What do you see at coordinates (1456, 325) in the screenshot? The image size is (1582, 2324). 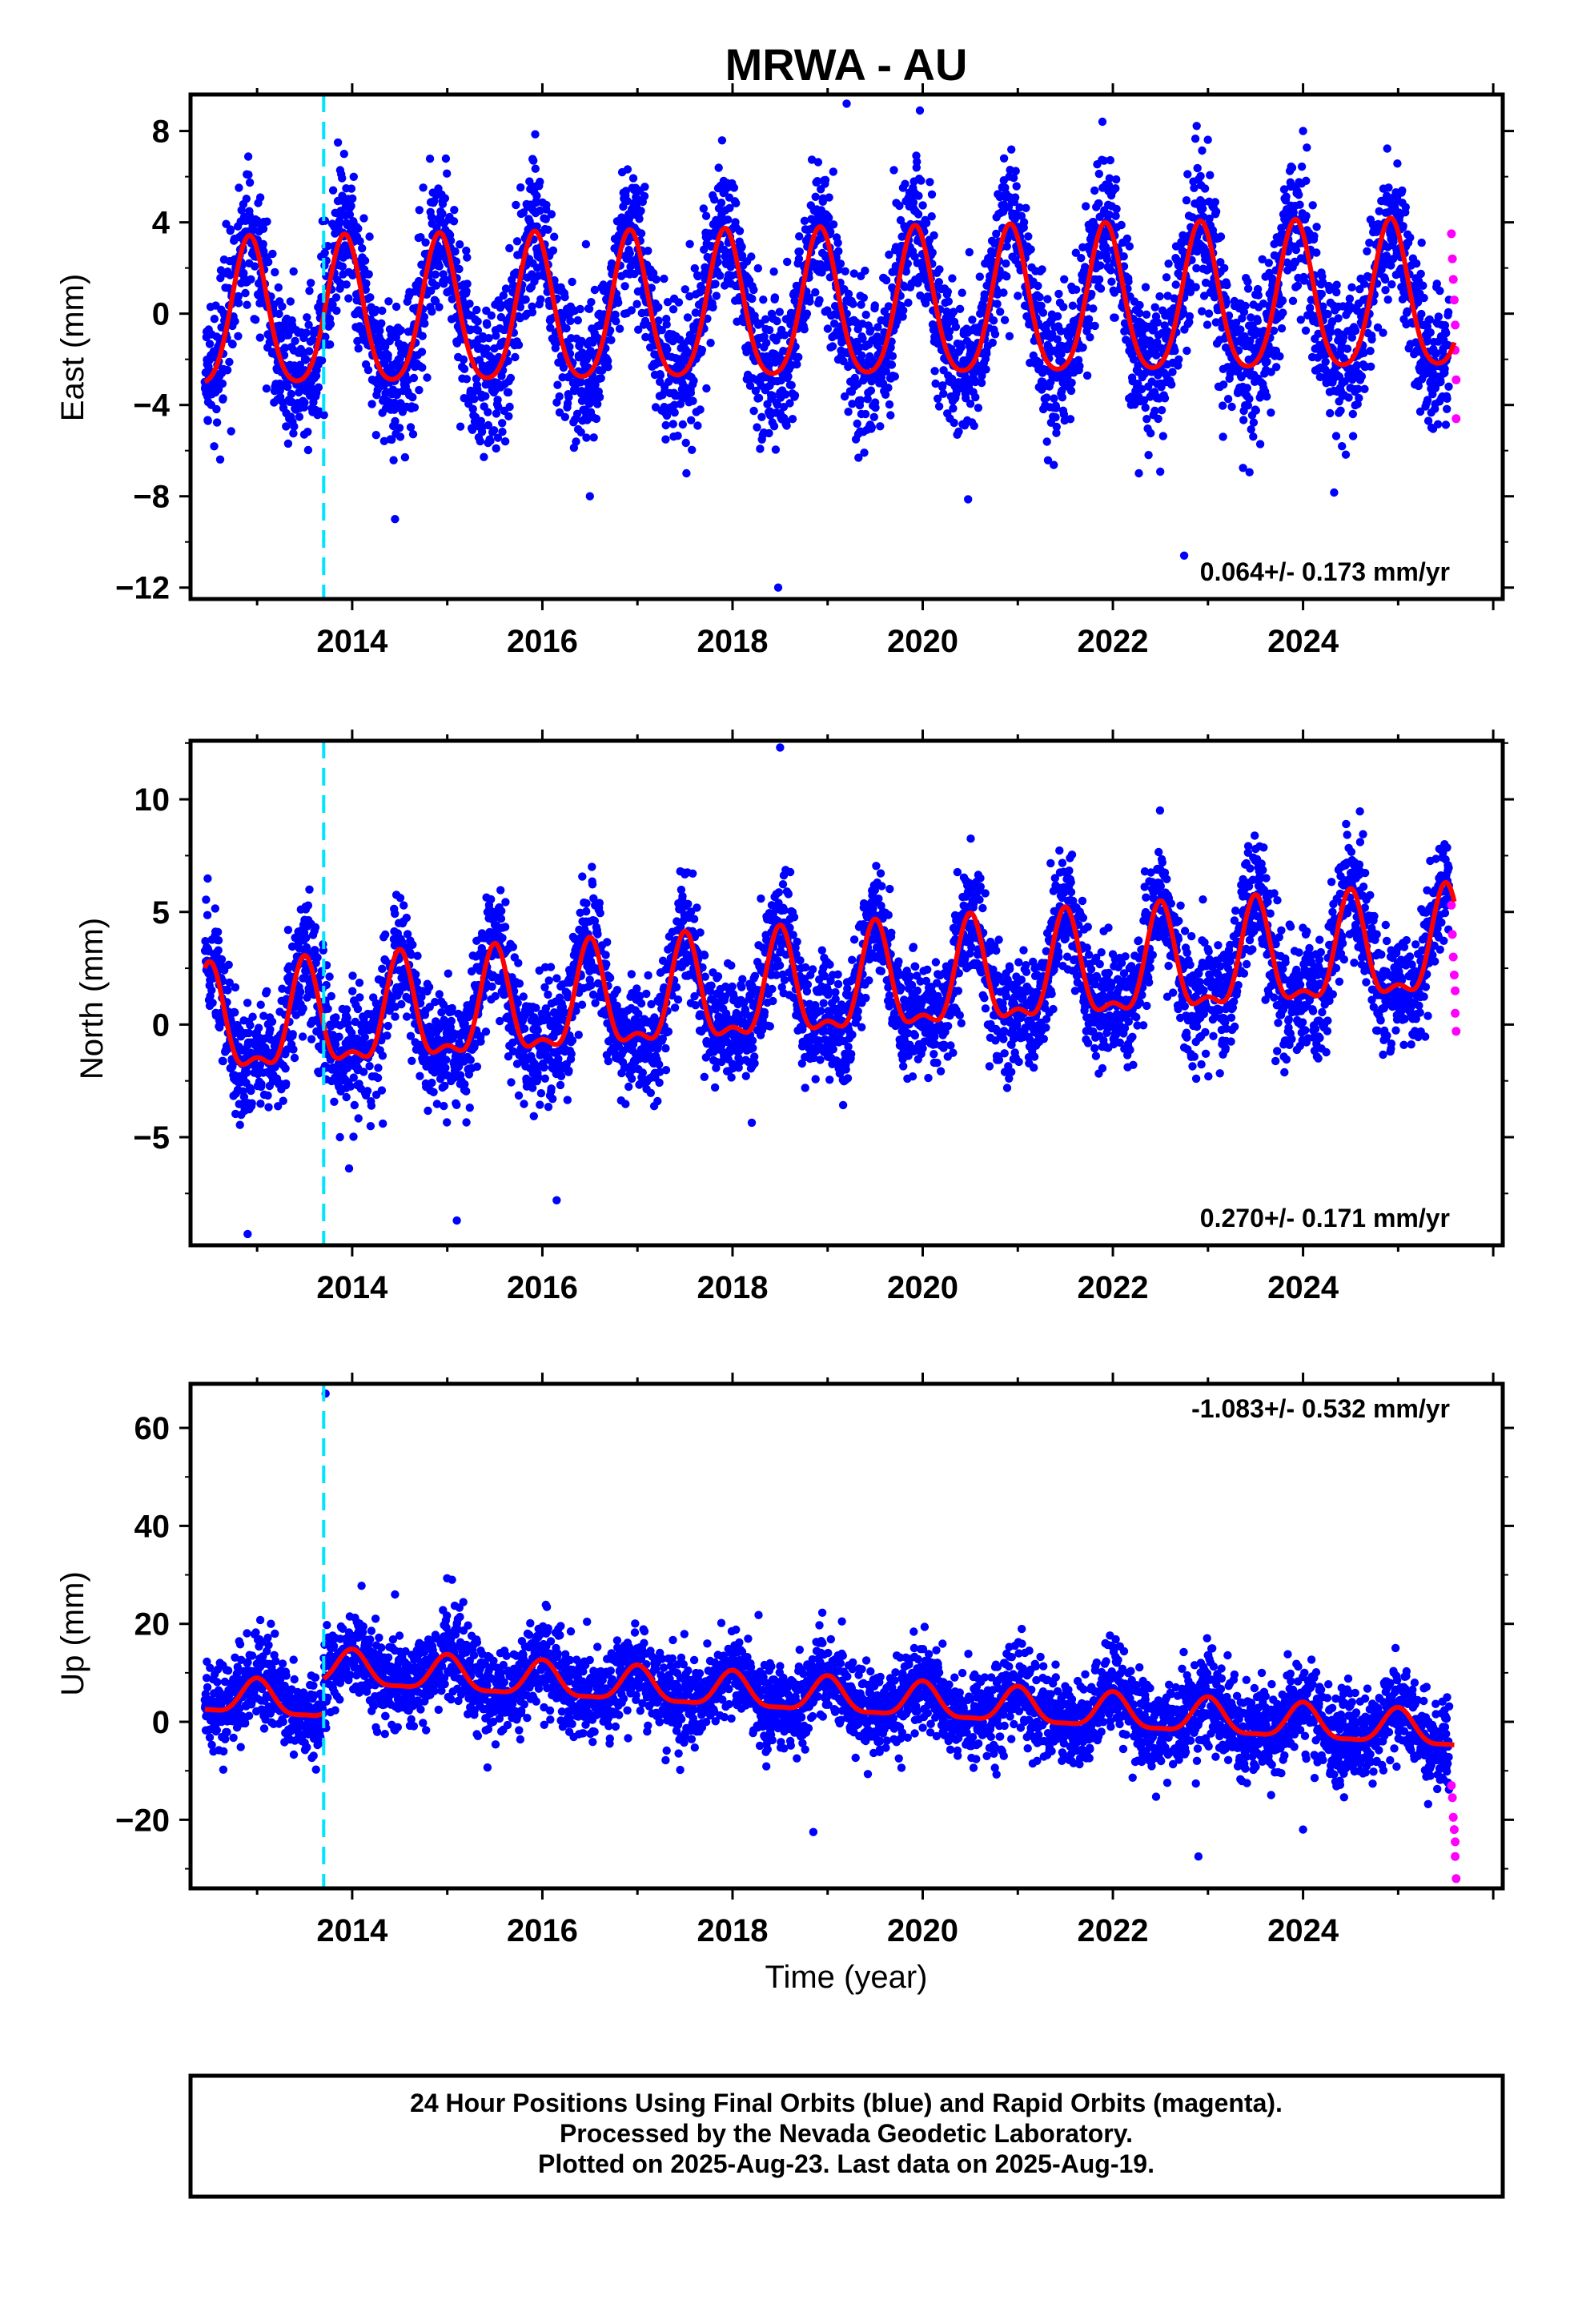 I see `rapid-orbit-point` at bounding box center [1456, 325].